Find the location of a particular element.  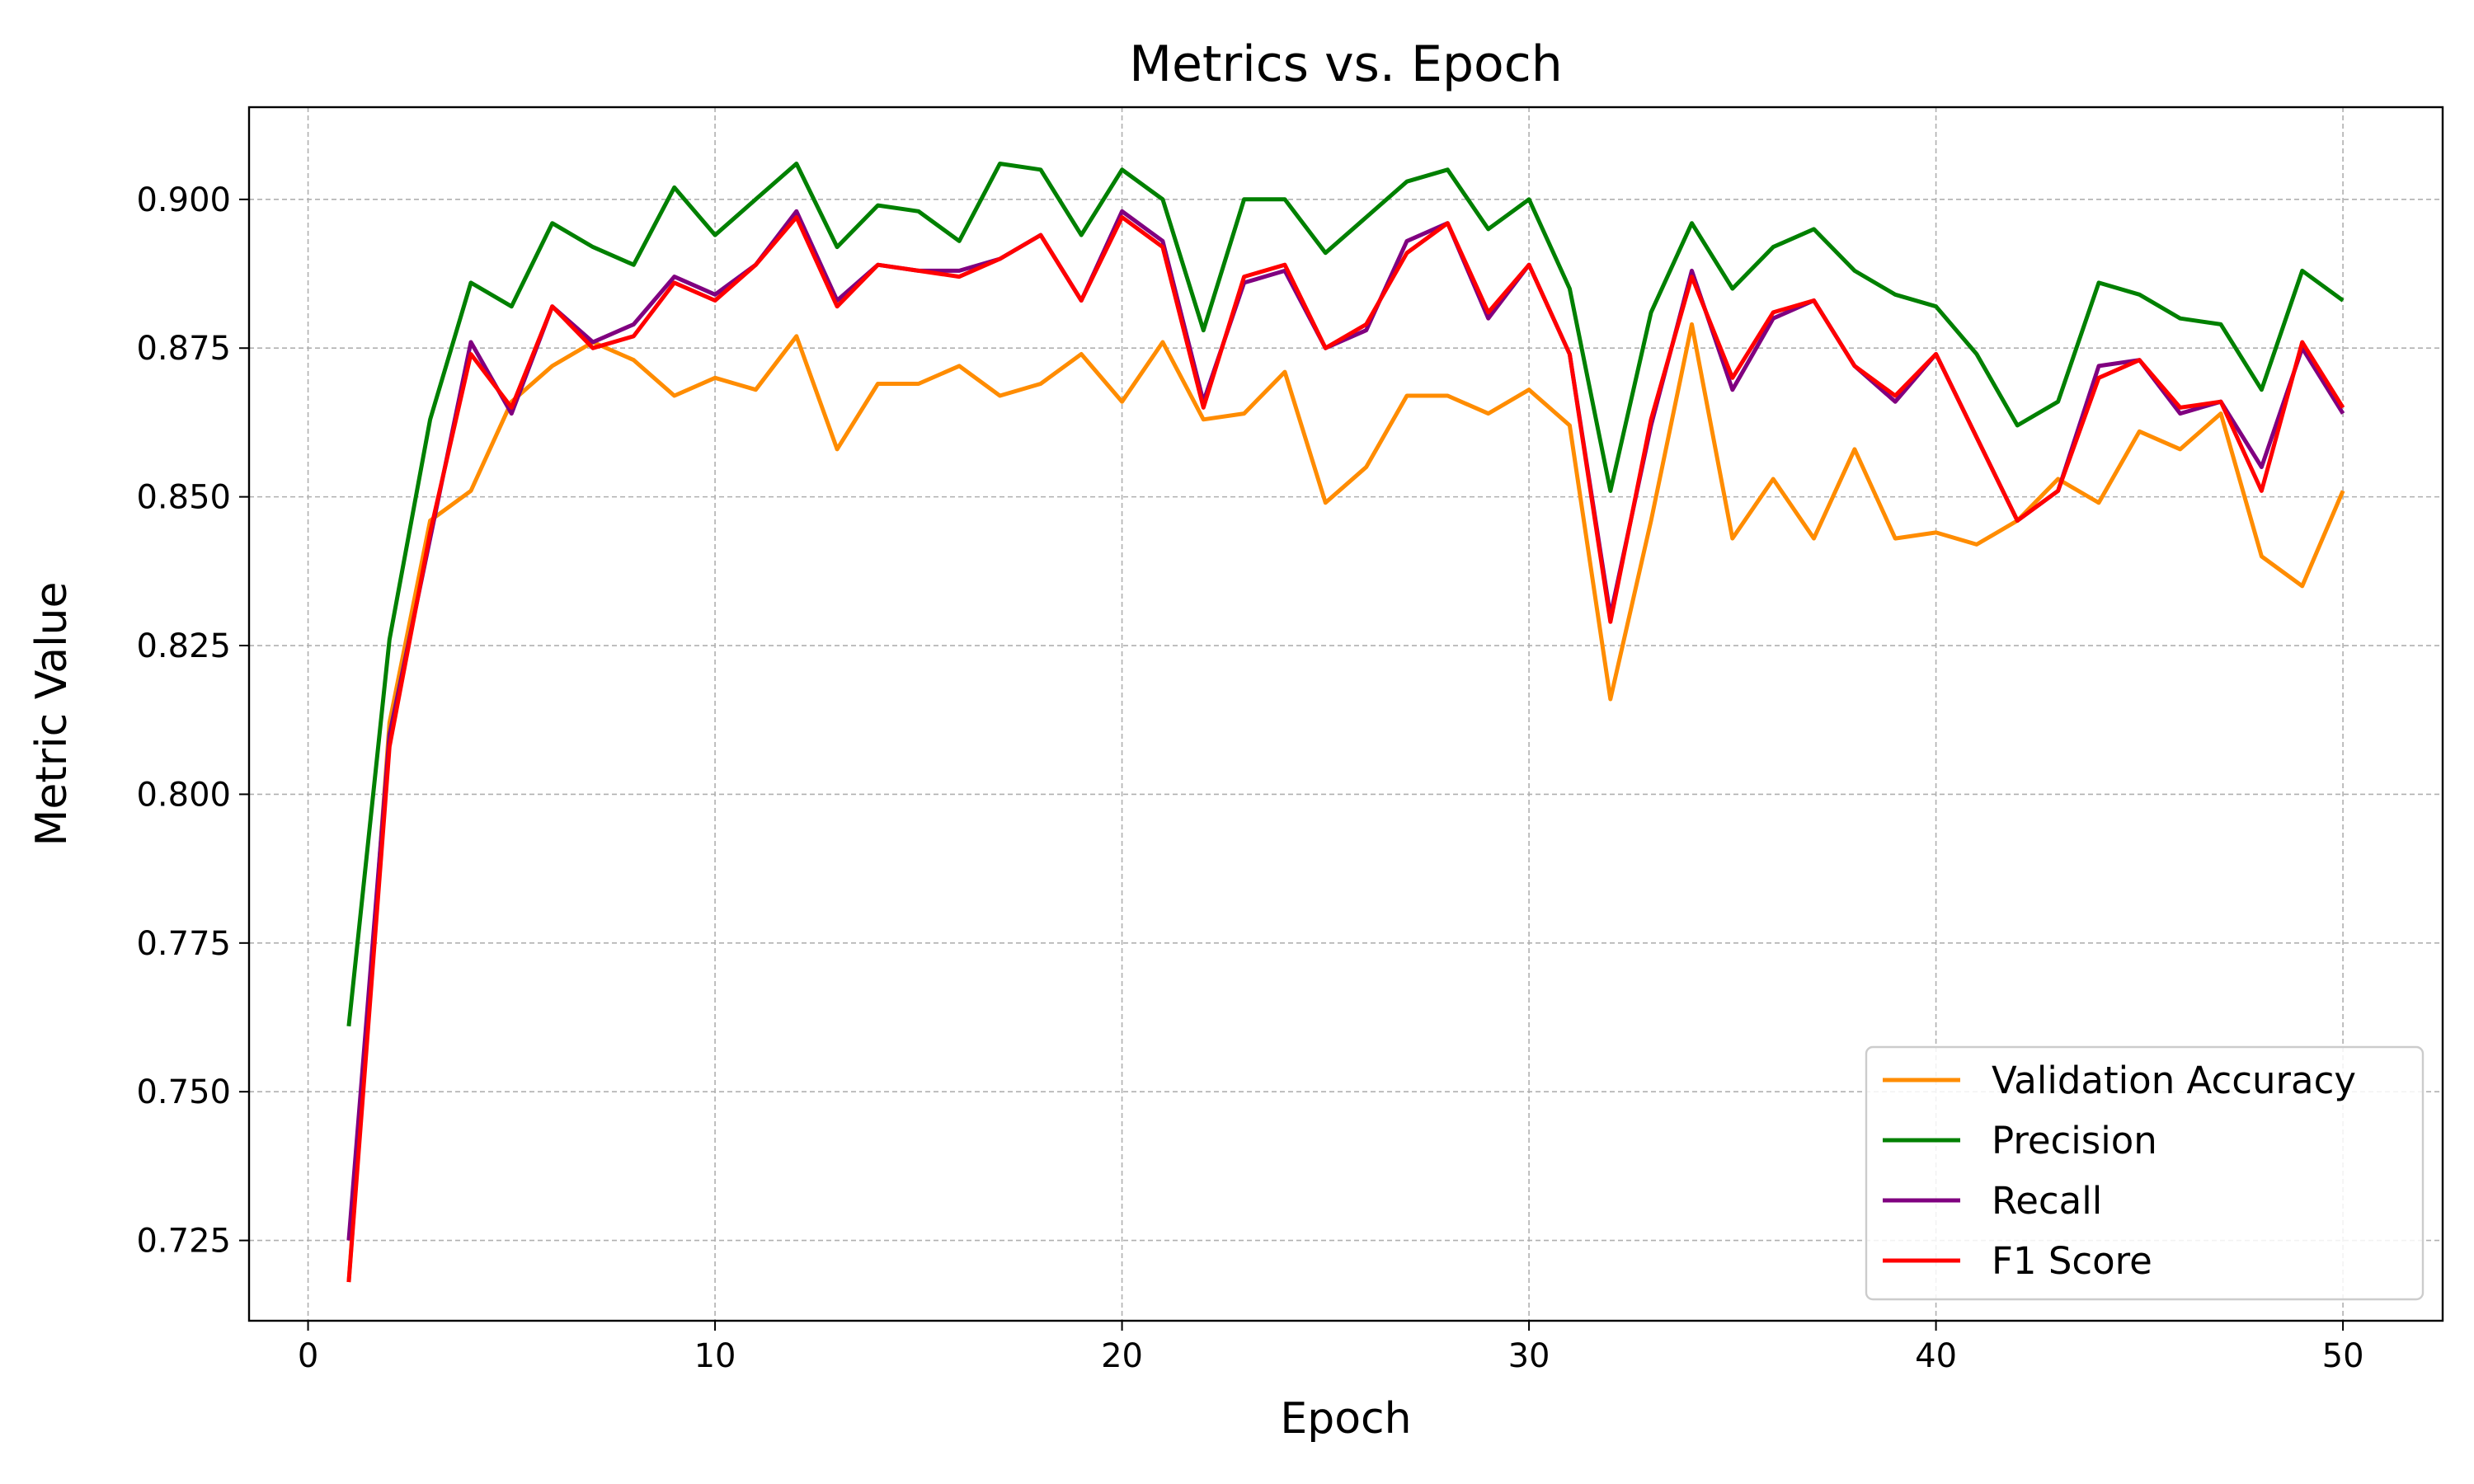

y-axis-ticks: 0.725 0.750 0.775 0.800 0.825 0.850 0.875 0.900 is located at coordinates (192, 721).